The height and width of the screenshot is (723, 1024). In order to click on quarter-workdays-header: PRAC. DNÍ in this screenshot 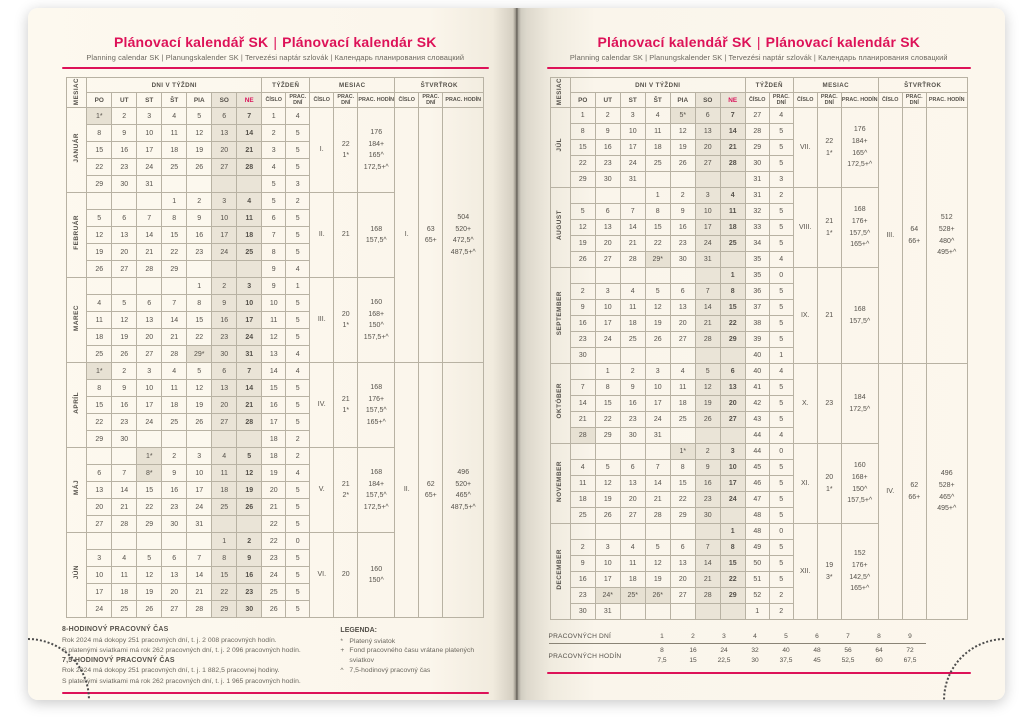, I will do `click(914, 100)`.